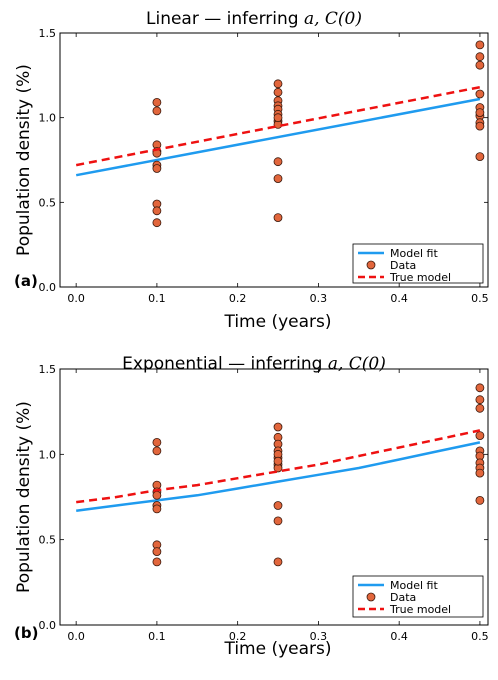 This screenshot has height=680, width=498. What do you see at coordinates (157, 298) in the screenshot?
I see `panel-a-xtick-label: 0.1` at bounding box center [157, 298].